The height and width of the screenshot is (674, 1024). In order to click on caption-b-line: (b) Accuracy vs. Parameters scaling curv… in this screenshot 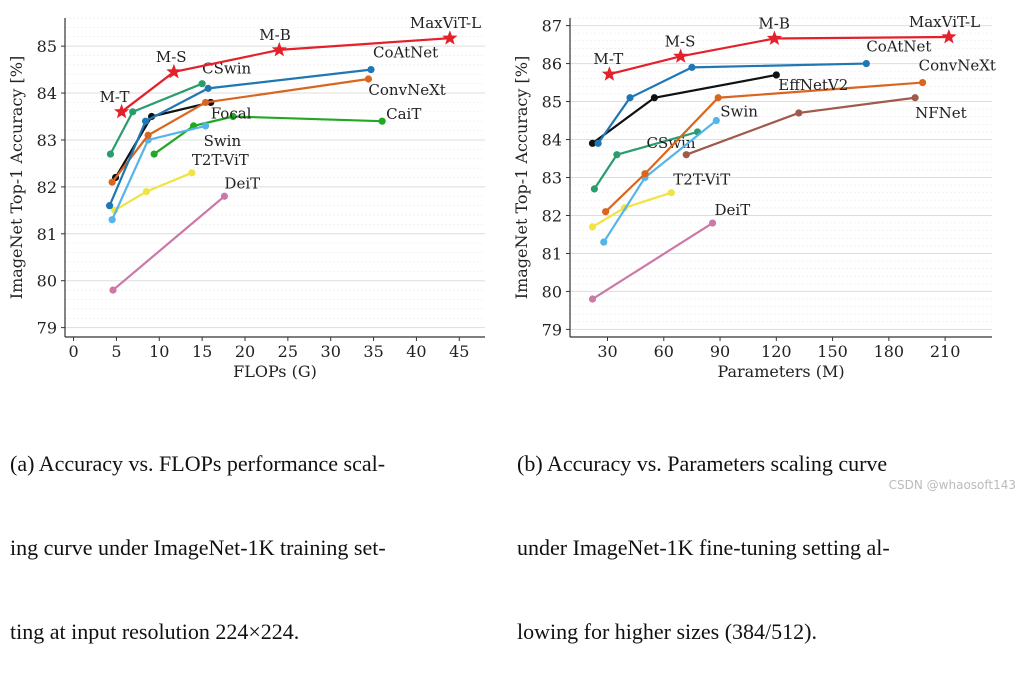, I will do `click(702, 463)`.